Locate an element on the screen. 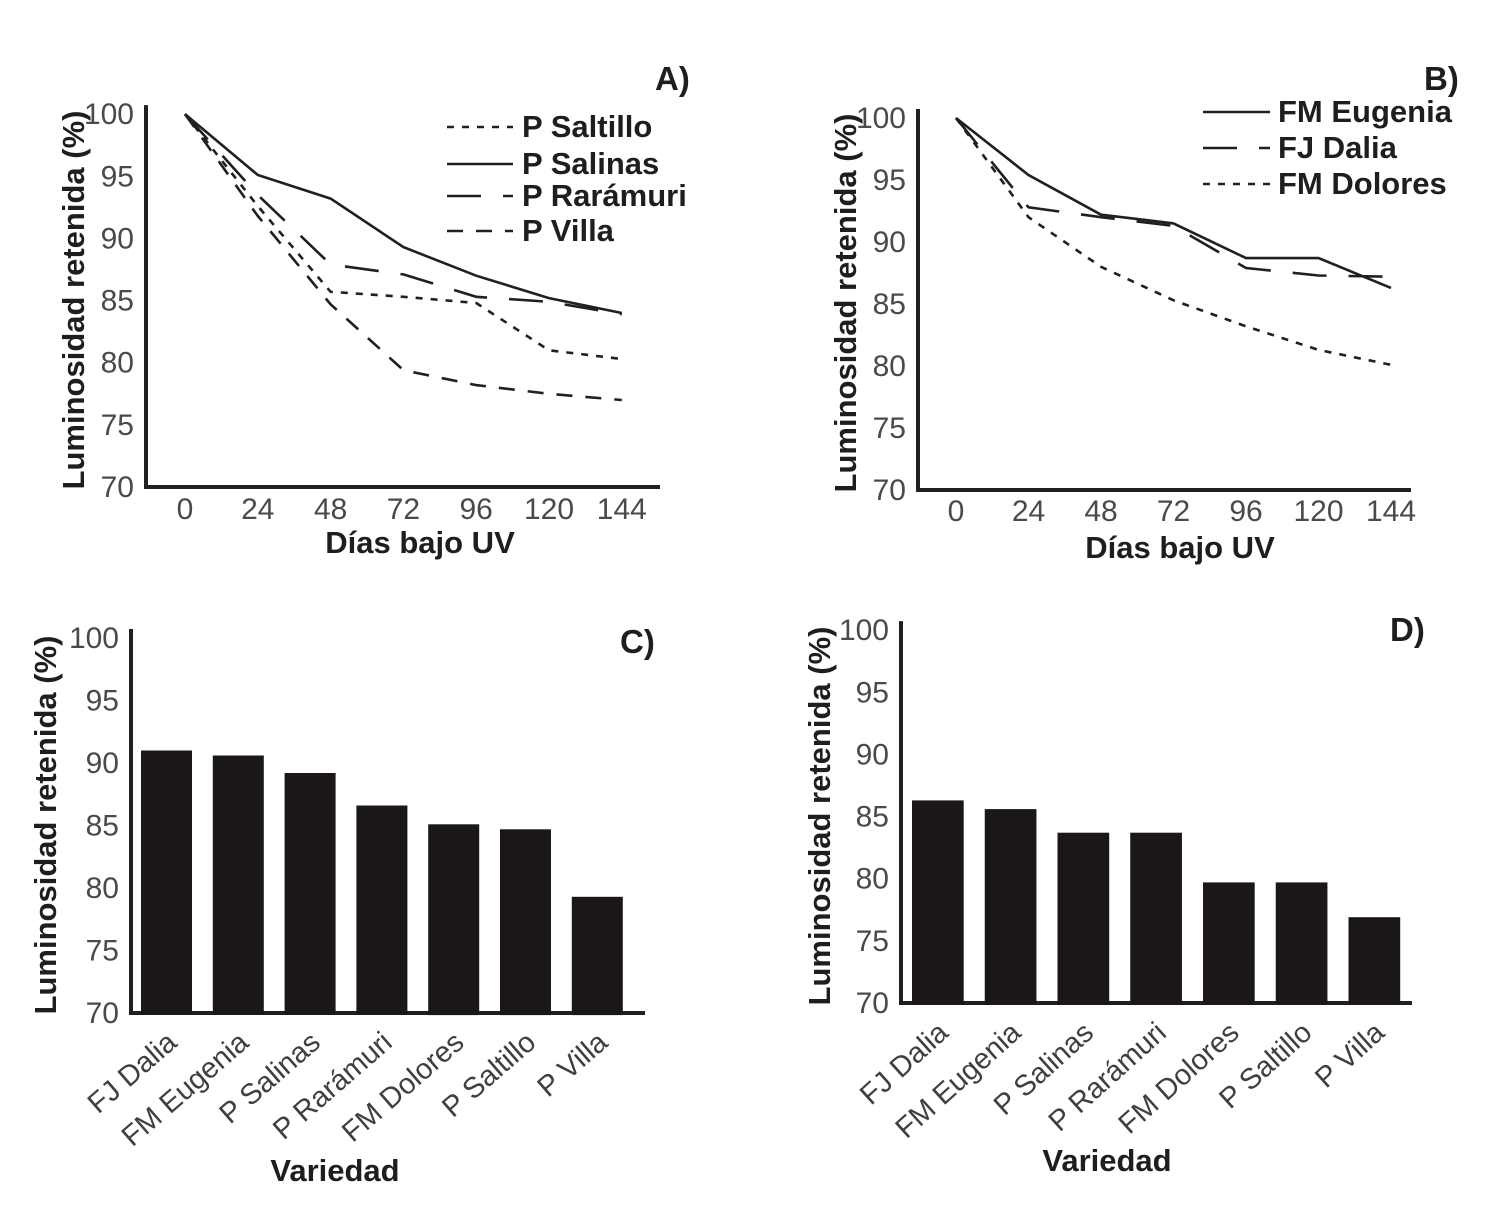 The width and height of the screenshot is (1511, 1205). series-line-fm-eugenia is located at coordinates (1173, 203).